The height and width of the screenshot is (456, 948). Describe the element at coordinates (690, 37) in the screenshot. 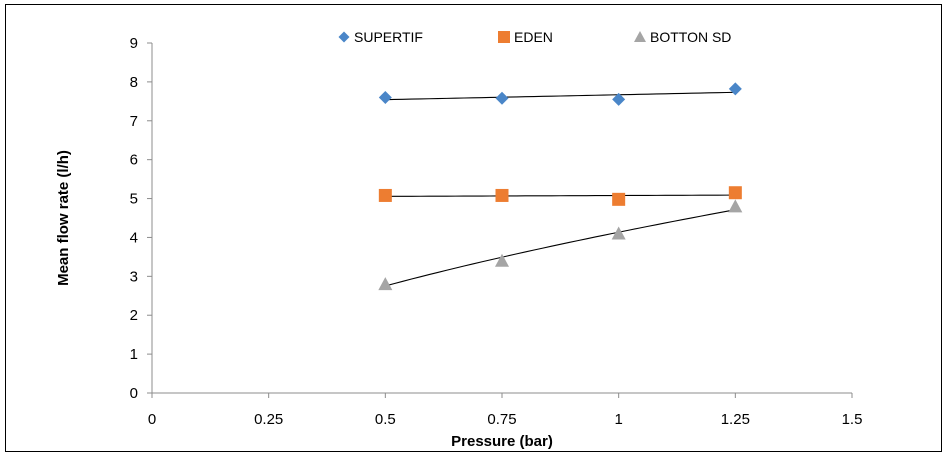

I see `legend-label-botton-sd: BOTTON SD` at that location.